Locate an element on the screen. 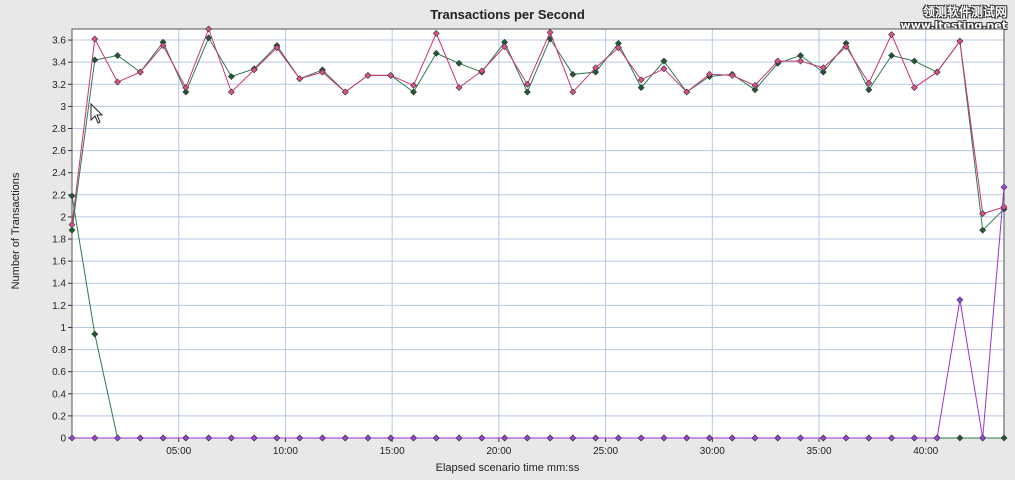  y-tick-label: 1.4 is located at coordinates (59, 284).